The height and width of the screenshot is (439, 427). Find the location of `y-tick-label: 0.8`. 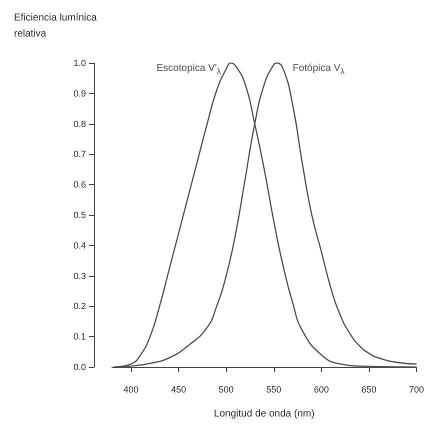

y-tick-label: 0.8 is located at coordinates (79, 123).